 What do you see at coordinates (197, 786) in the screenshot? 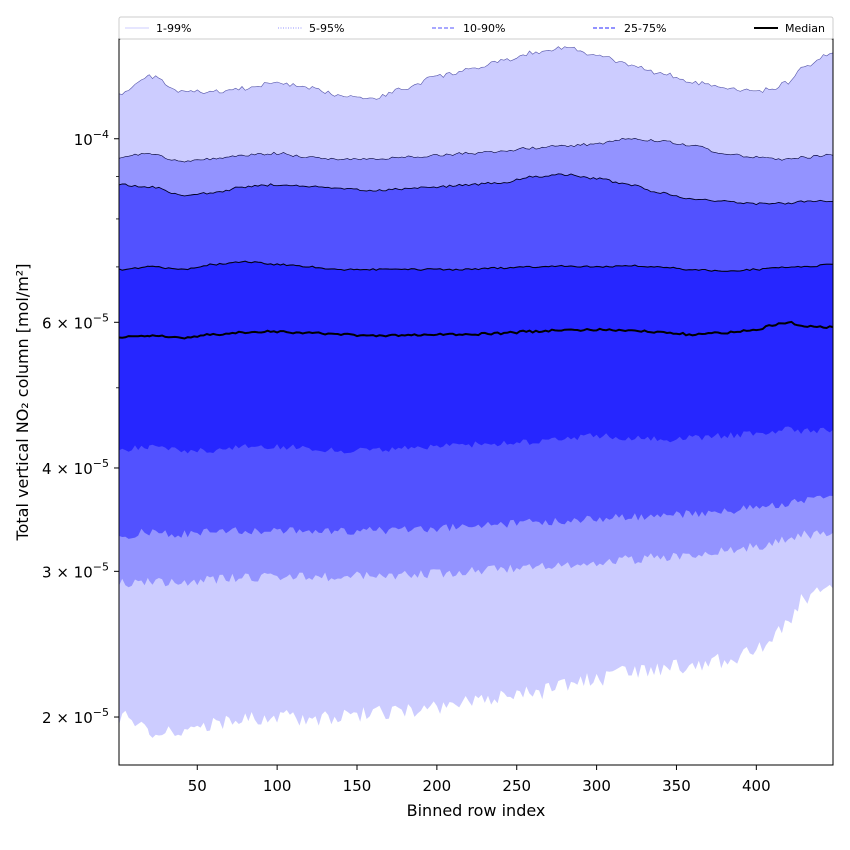
I see `x-tick-label: 50` at bounding box center [197, 786].